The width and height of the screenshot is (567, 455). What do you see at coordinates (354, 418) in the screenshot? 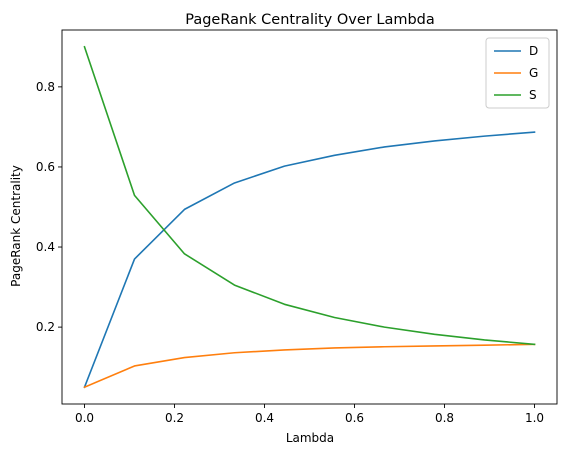
I see `x-tick-label: 0.6` at bounding box center [354, 418].